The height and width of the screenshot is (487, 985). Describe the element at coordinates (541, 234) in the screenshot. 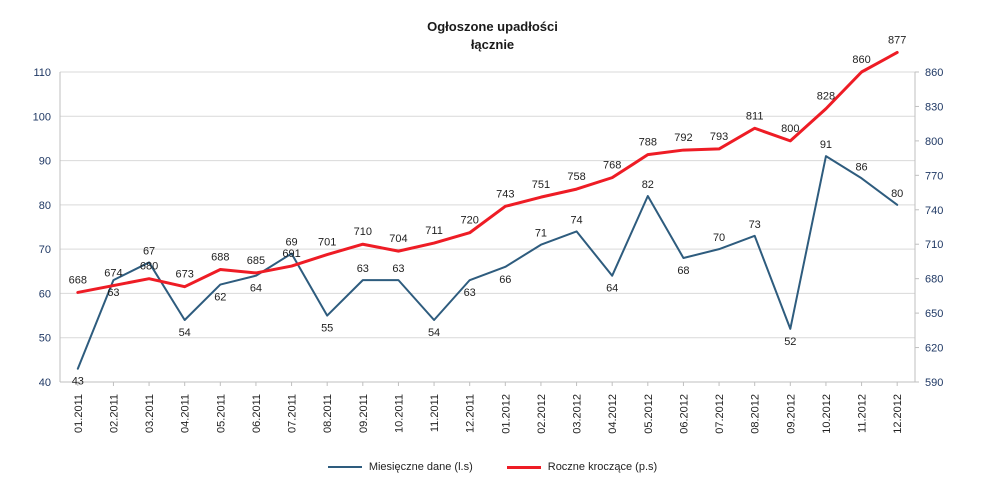

I see `data-label-monthly: 71` at that location.